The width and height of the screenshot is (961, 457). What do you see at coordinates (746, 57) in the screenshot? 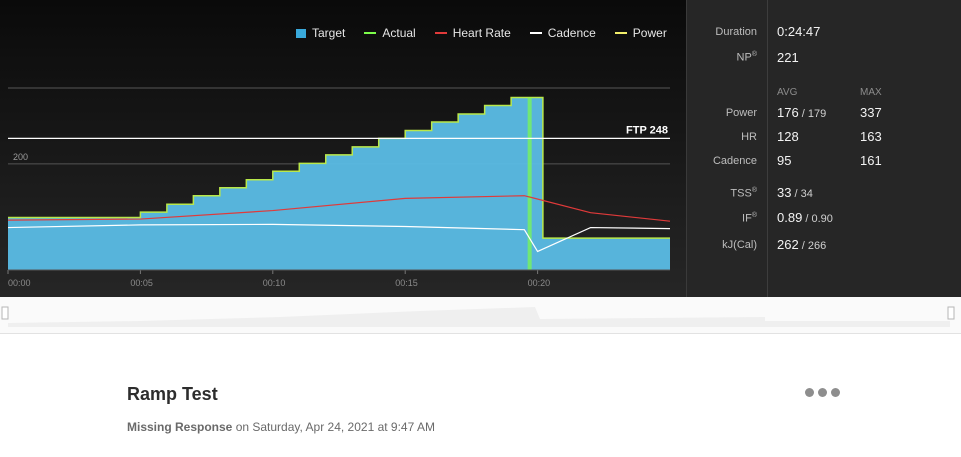
I see `np-label: NP®` at bounding box center [746, 57].